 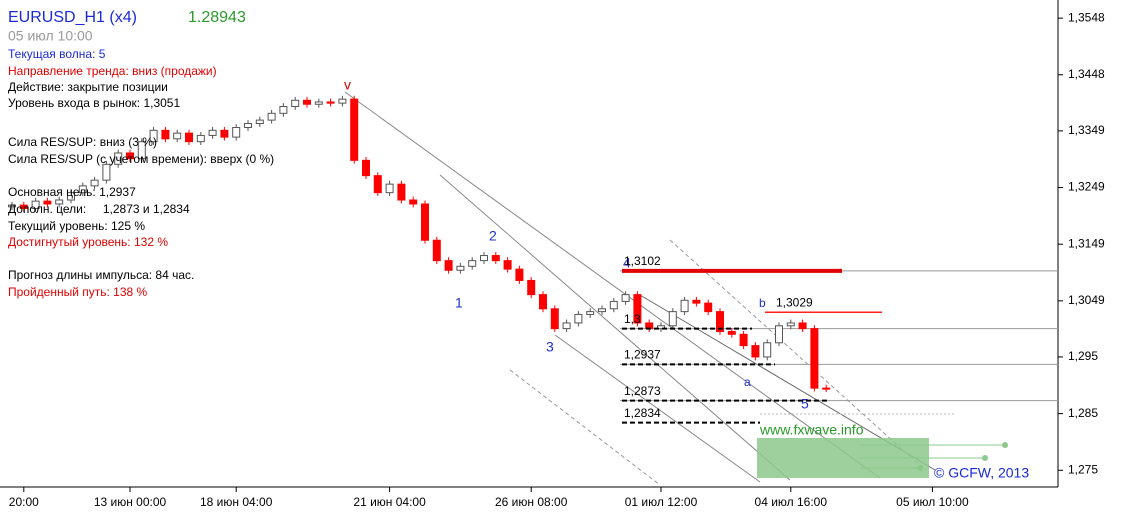 I want to click on info-line: Основная цель: 1,2937, so click(x=72, y=192).